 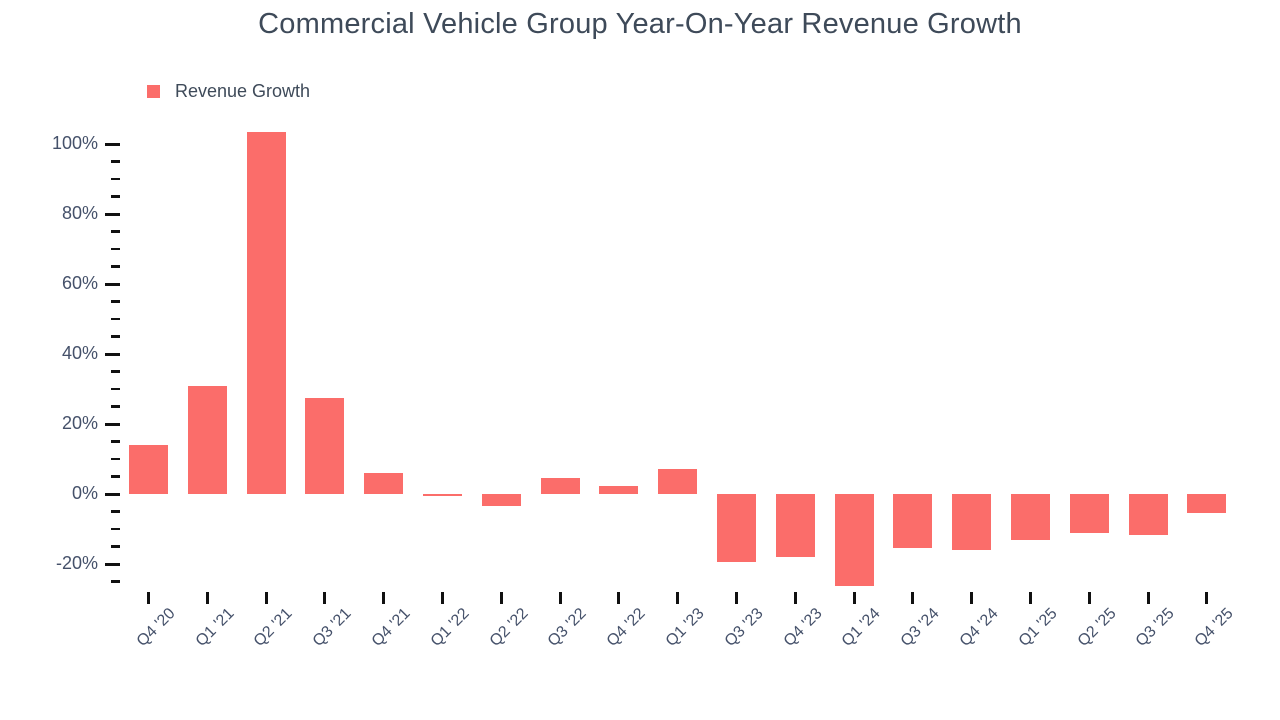 What do you see at coordinates (685, 628) in the screenshot?
I see `x-axis-label: Q1 '23` at bounding box center [685, 628].